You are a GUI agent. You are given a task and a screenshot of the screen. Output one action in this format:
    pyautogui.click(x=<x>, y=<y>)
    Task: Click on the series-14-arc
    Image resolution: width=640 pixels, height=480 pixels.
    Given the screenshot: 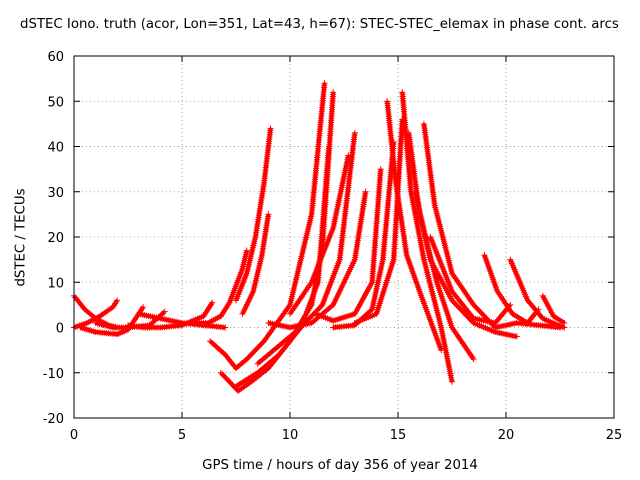 What is the action you would take?
    pyautogui.click(x=319, y=234)
    